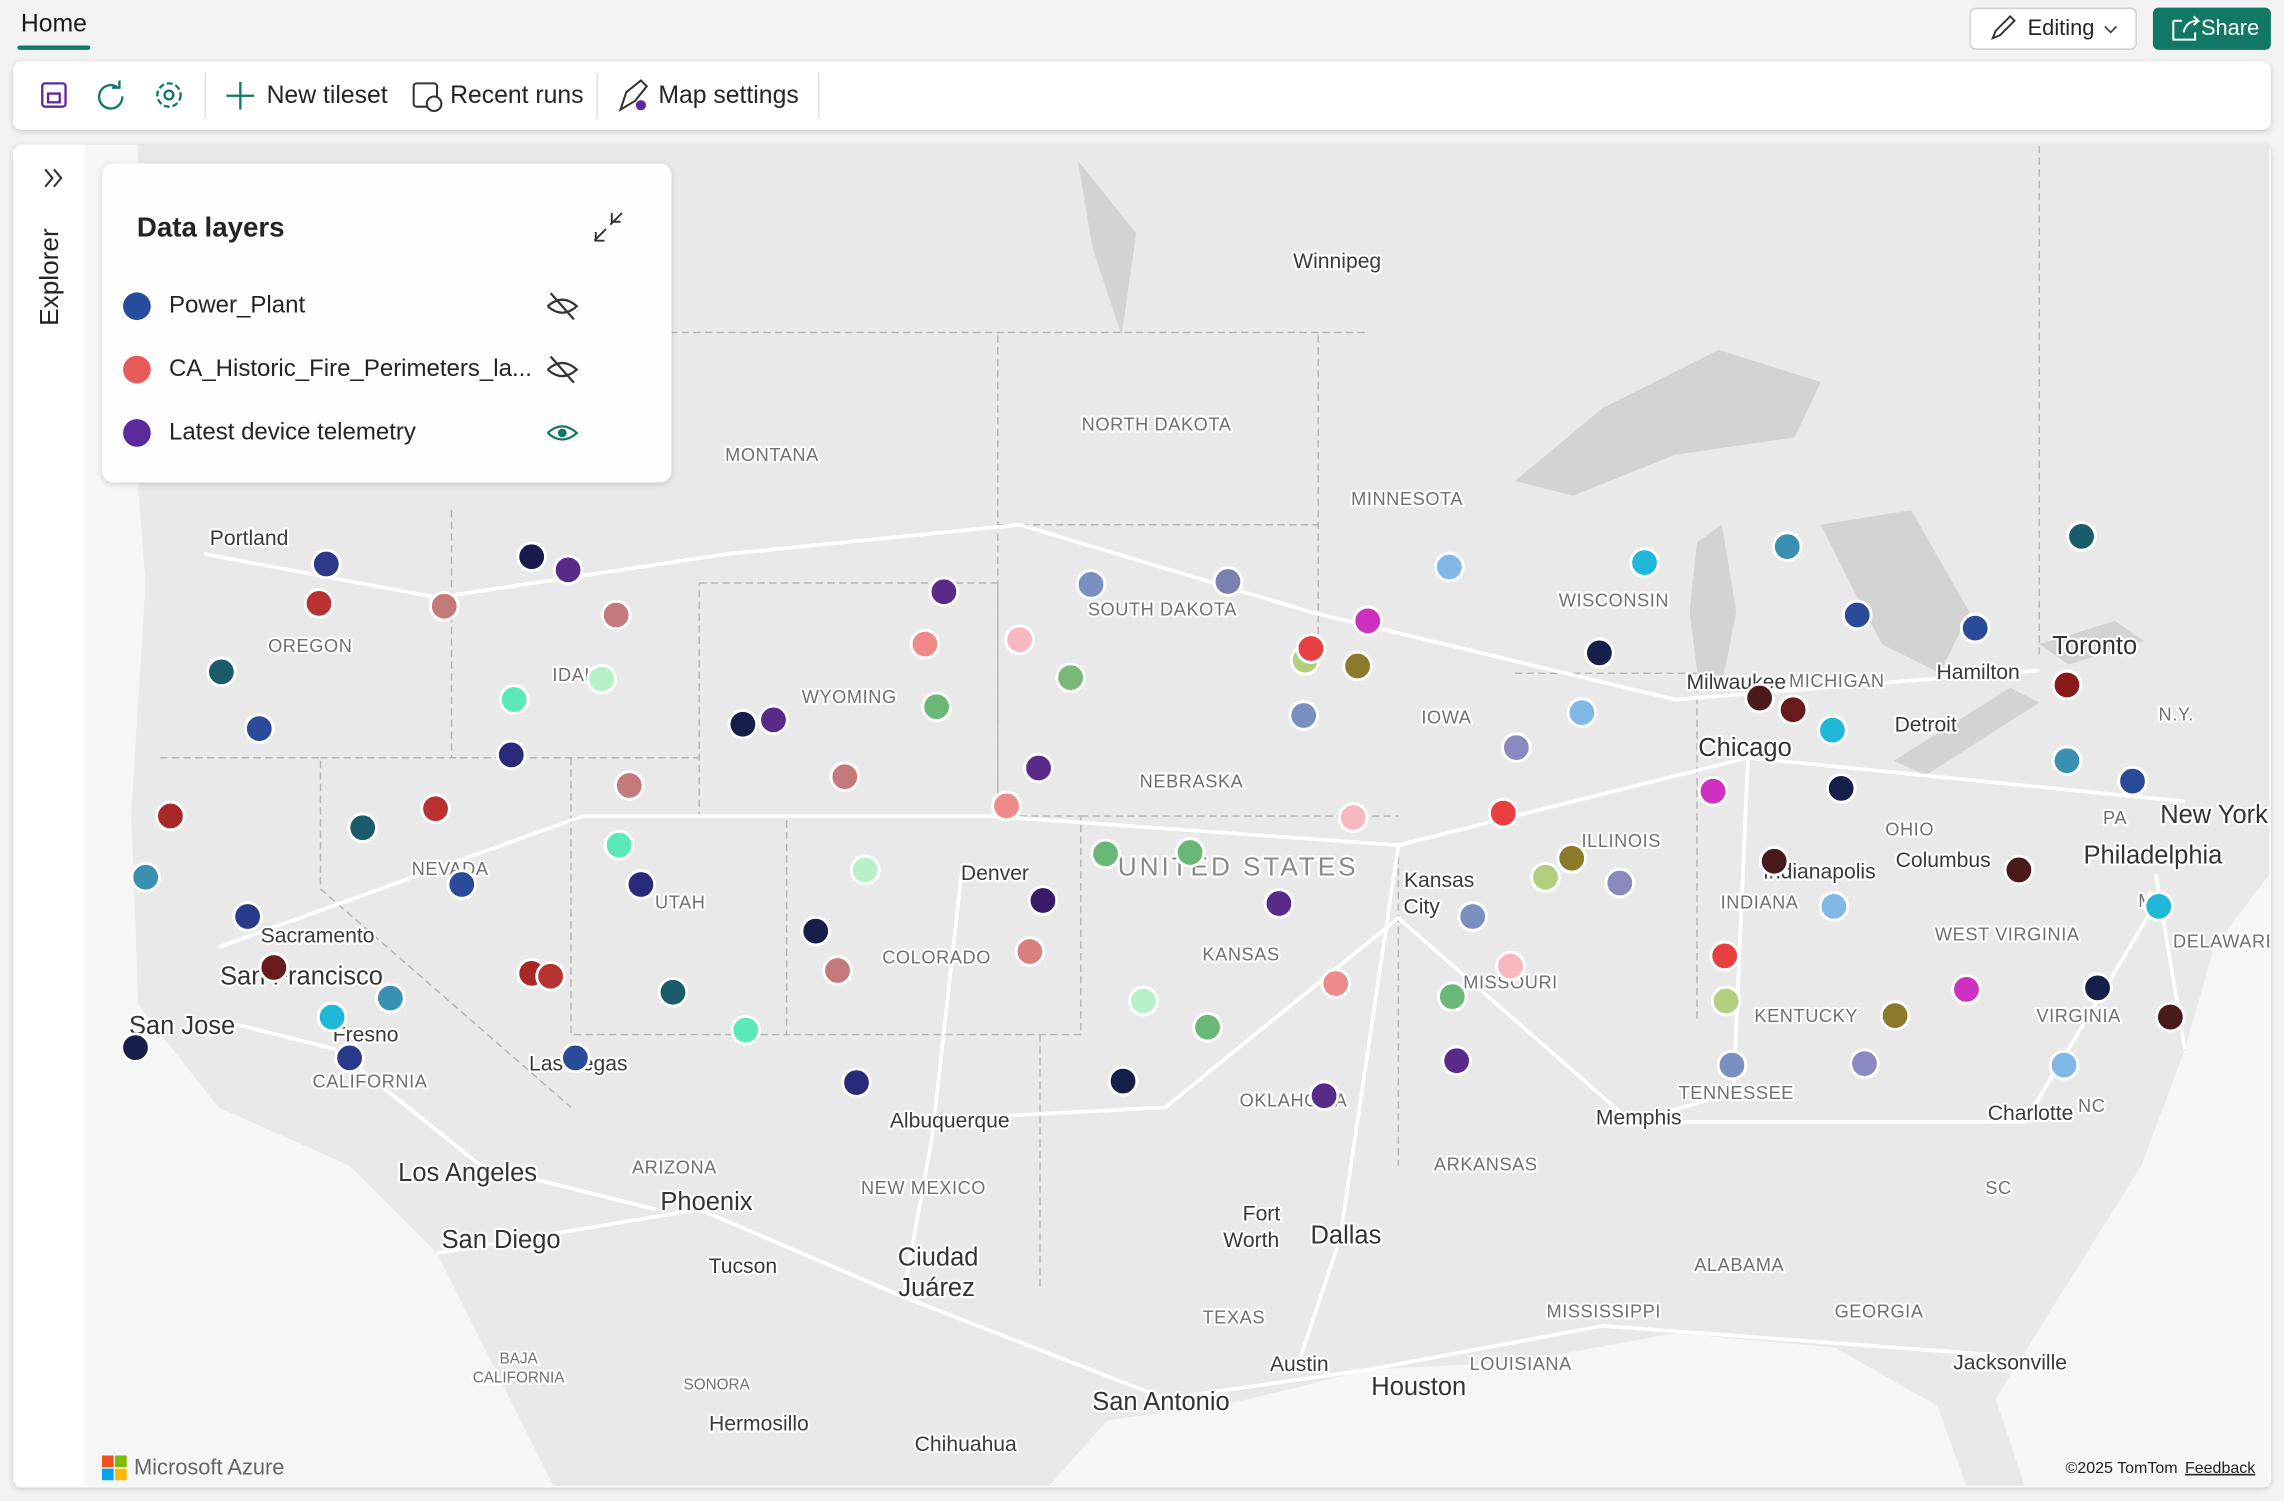  I want to click on layer-name: Latest device telemetry, so click(292, 431).